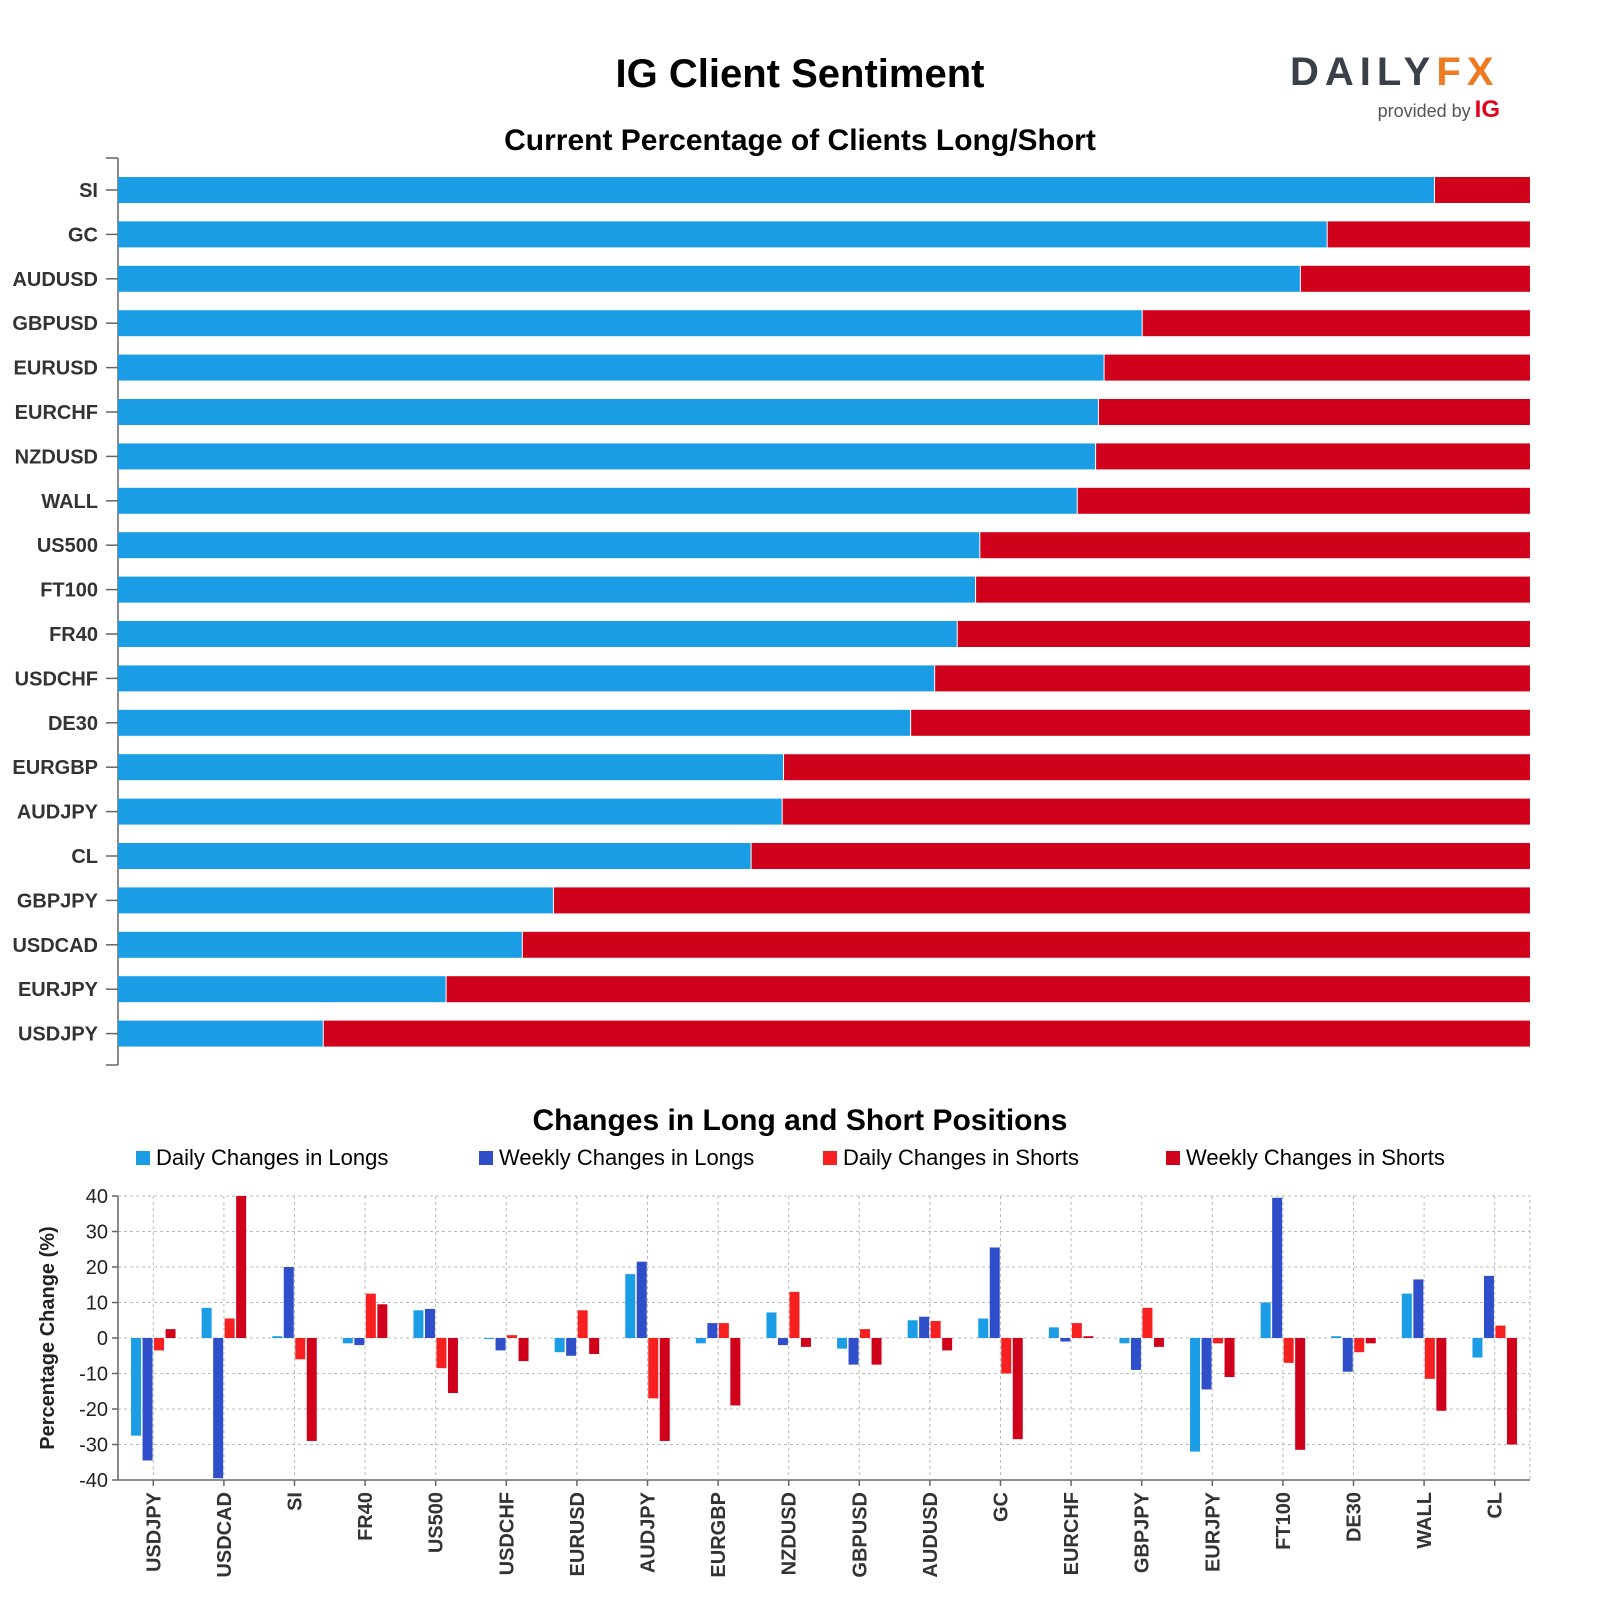 The width and height of the screenshot is (1600, 1600). What do you see at coordinates (1218, 1341) in the screenshot?
I see `change-bar-eurjpy-daily-shorts` at bounding box center [1218, 1341].